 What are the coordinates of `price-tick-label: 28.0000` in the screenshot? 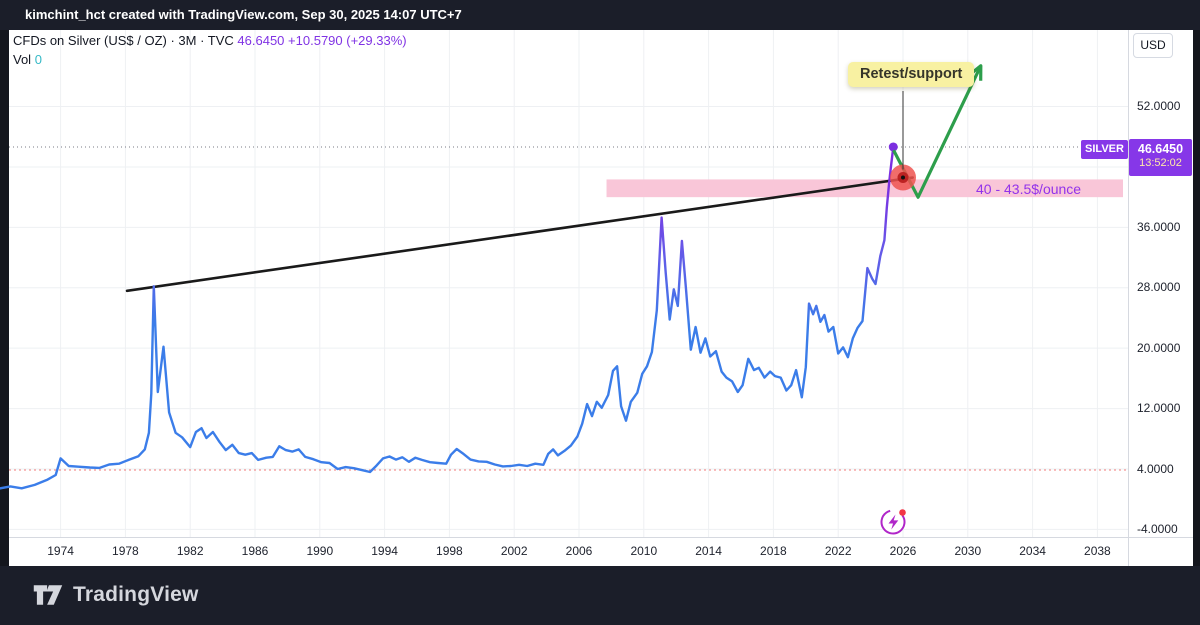 It's located at (1159, 287).